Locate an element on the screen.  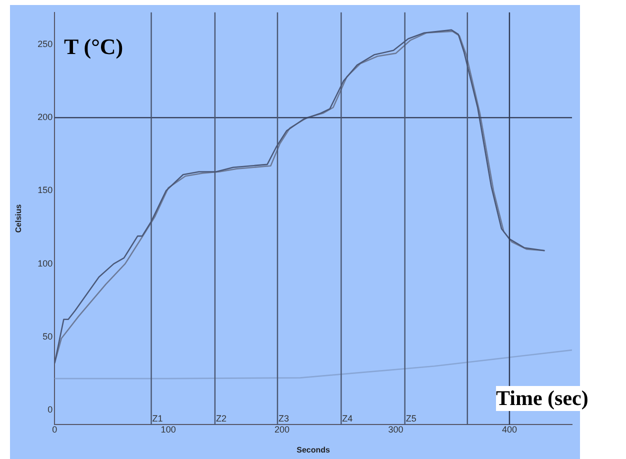
y-tick-label: 150 is located at coordinates (45, 190).